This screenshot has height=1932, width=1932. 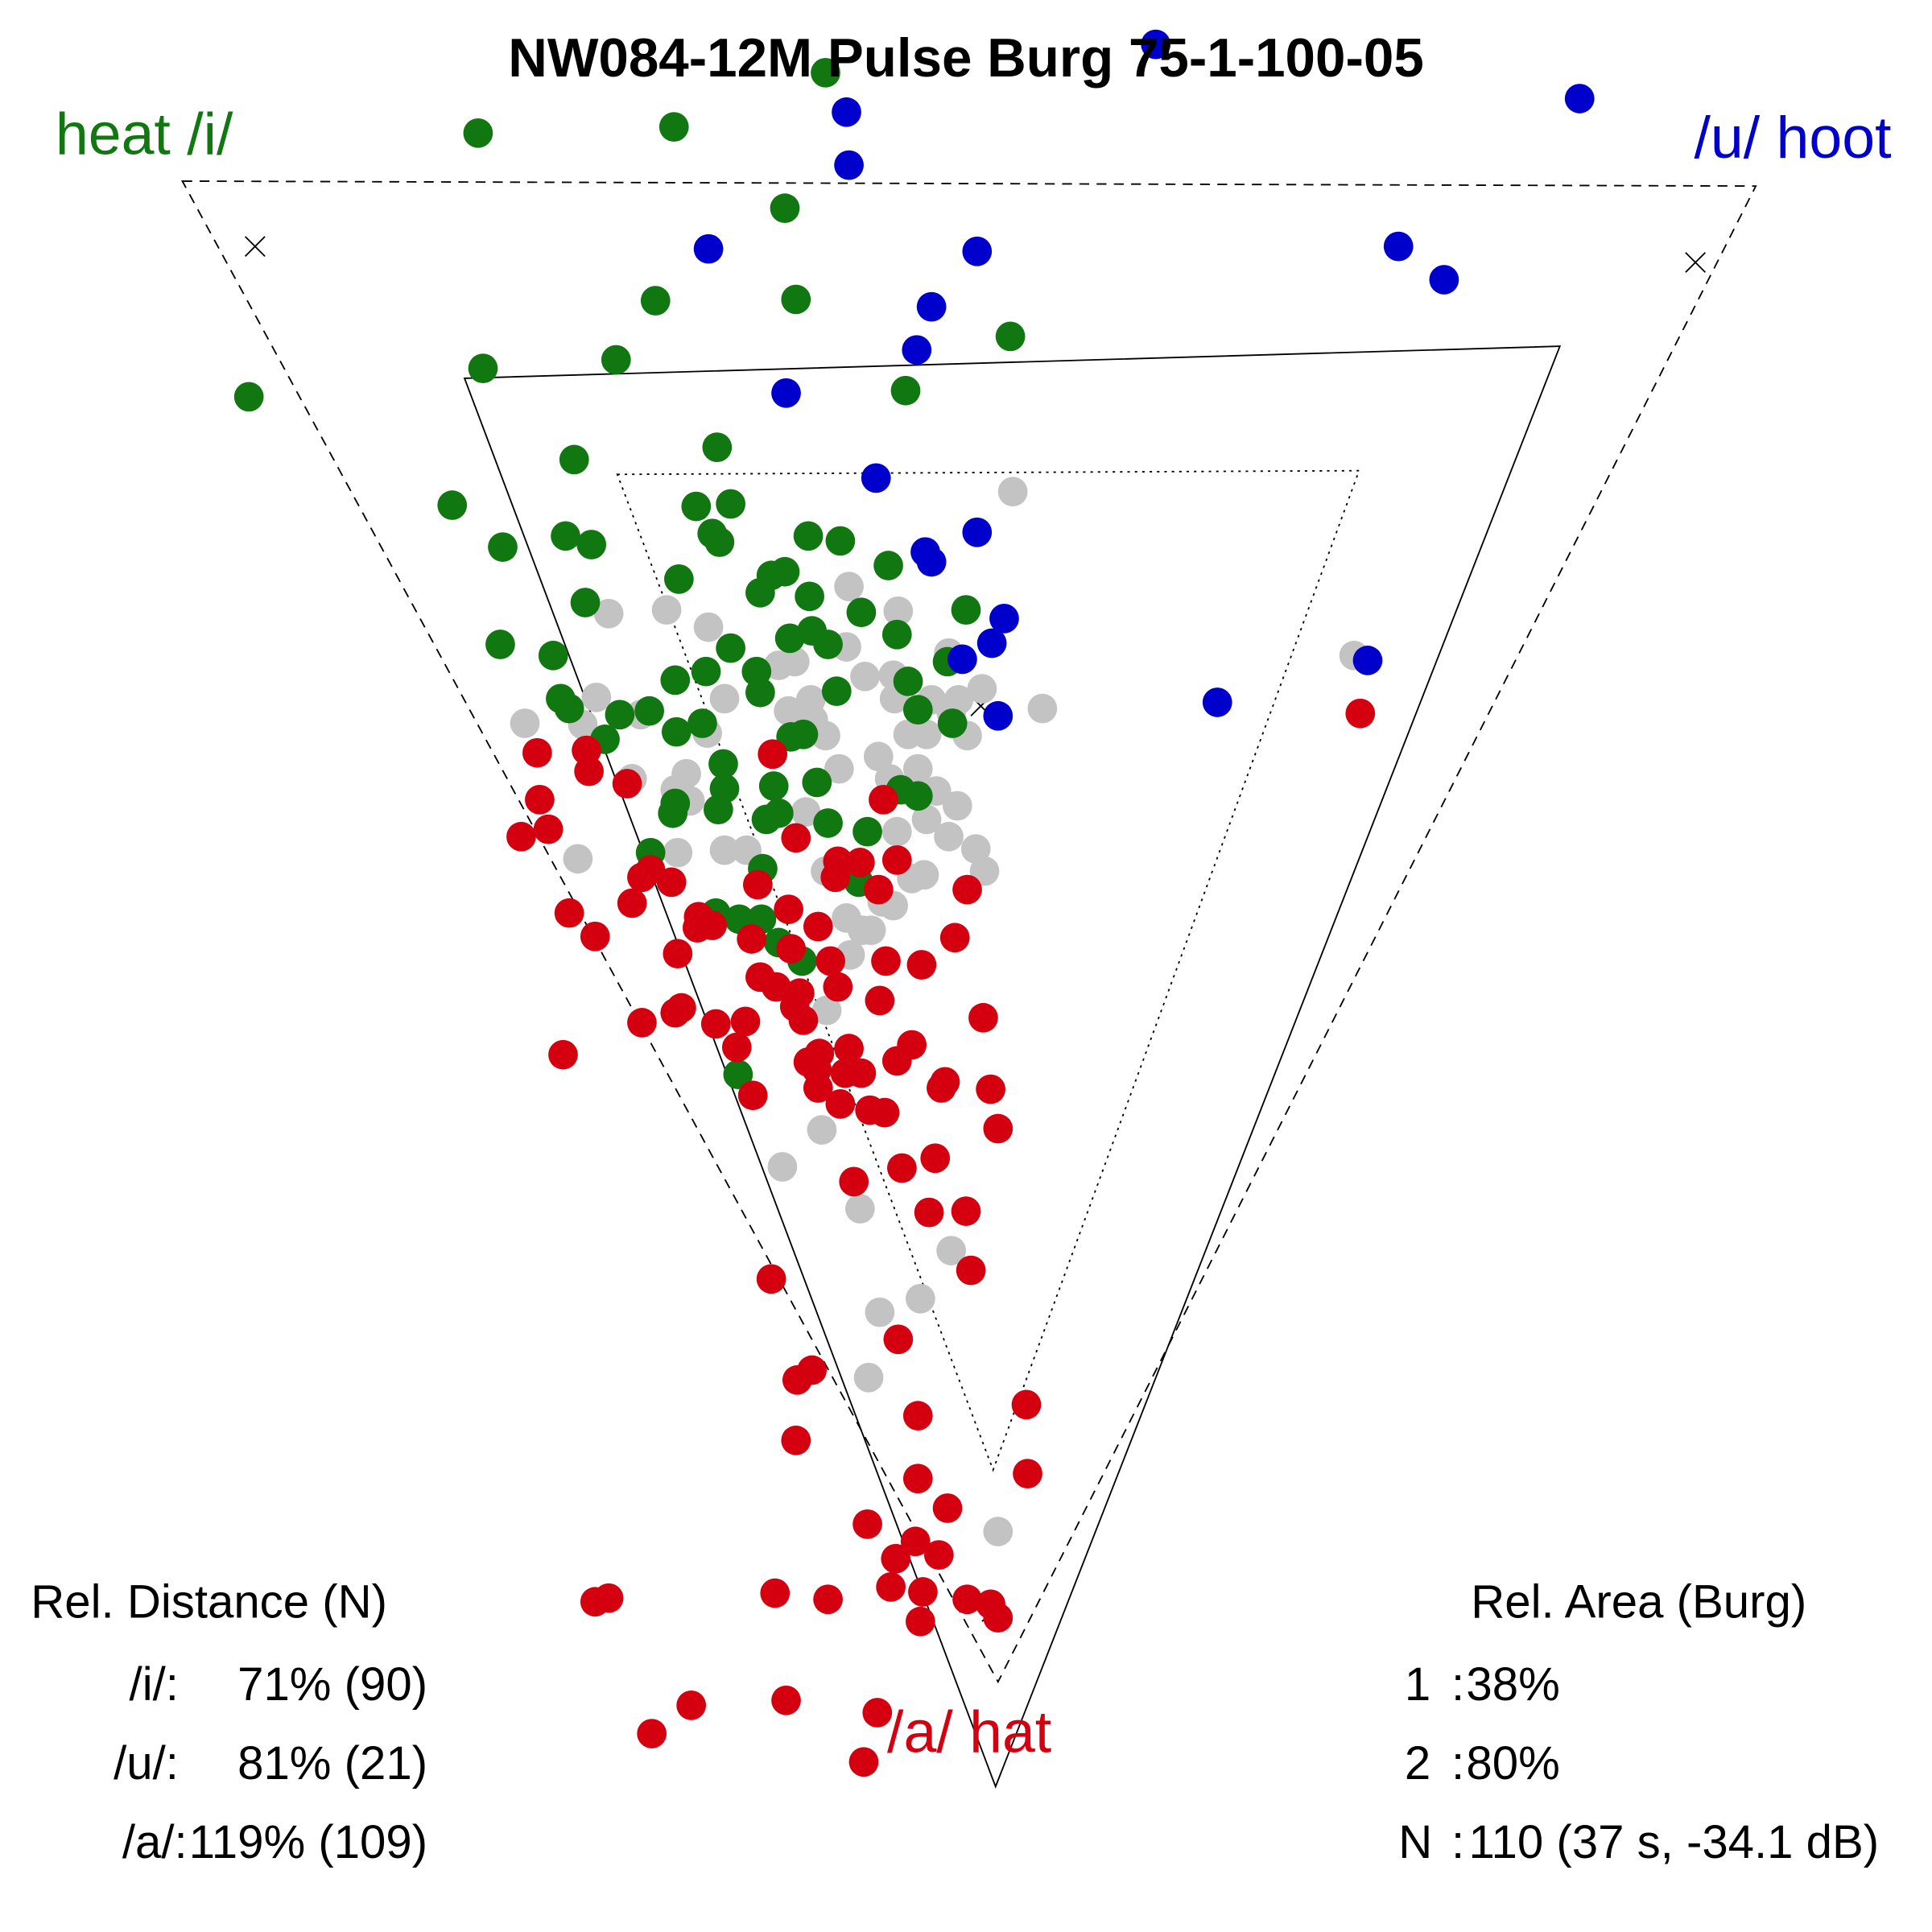 What do you see at coordinates (1417, 1764) in the screenshot?
I see `stats-right-label: 2` at bounding box center [1417, 1764].